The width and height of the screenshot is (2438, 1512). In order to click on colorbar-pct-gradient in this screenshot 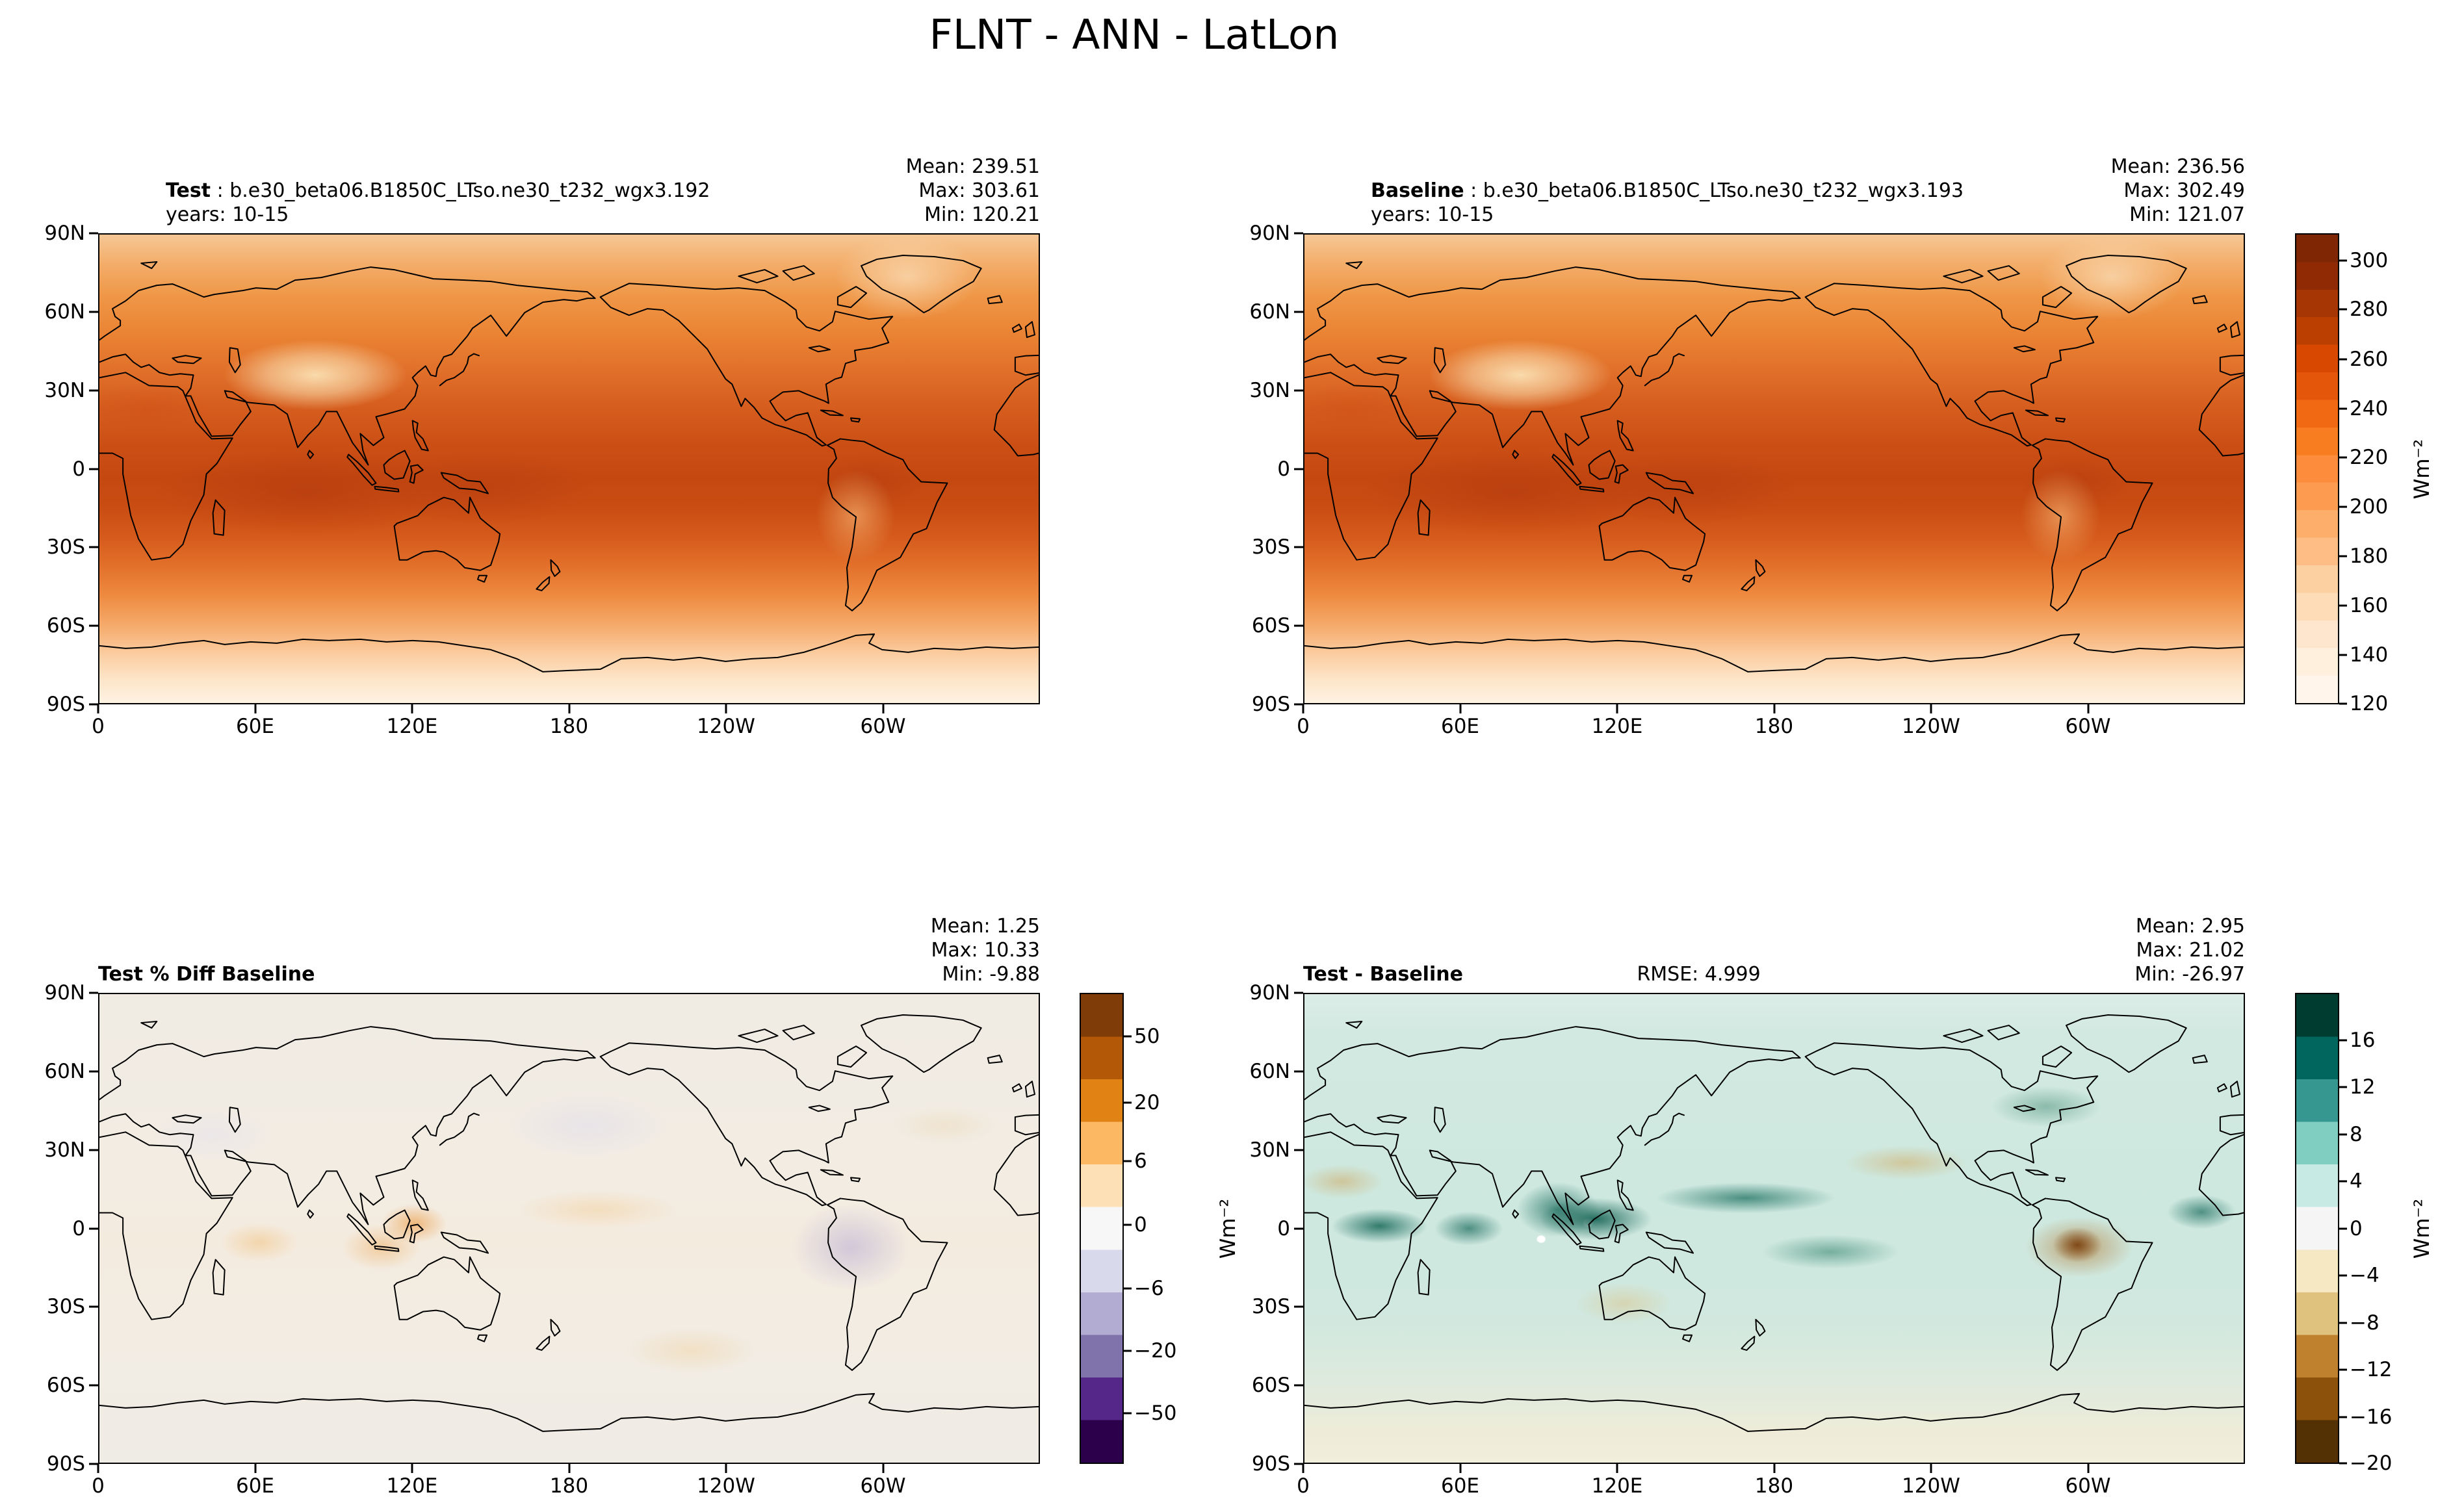, I will do `click(1102, 1228)`.